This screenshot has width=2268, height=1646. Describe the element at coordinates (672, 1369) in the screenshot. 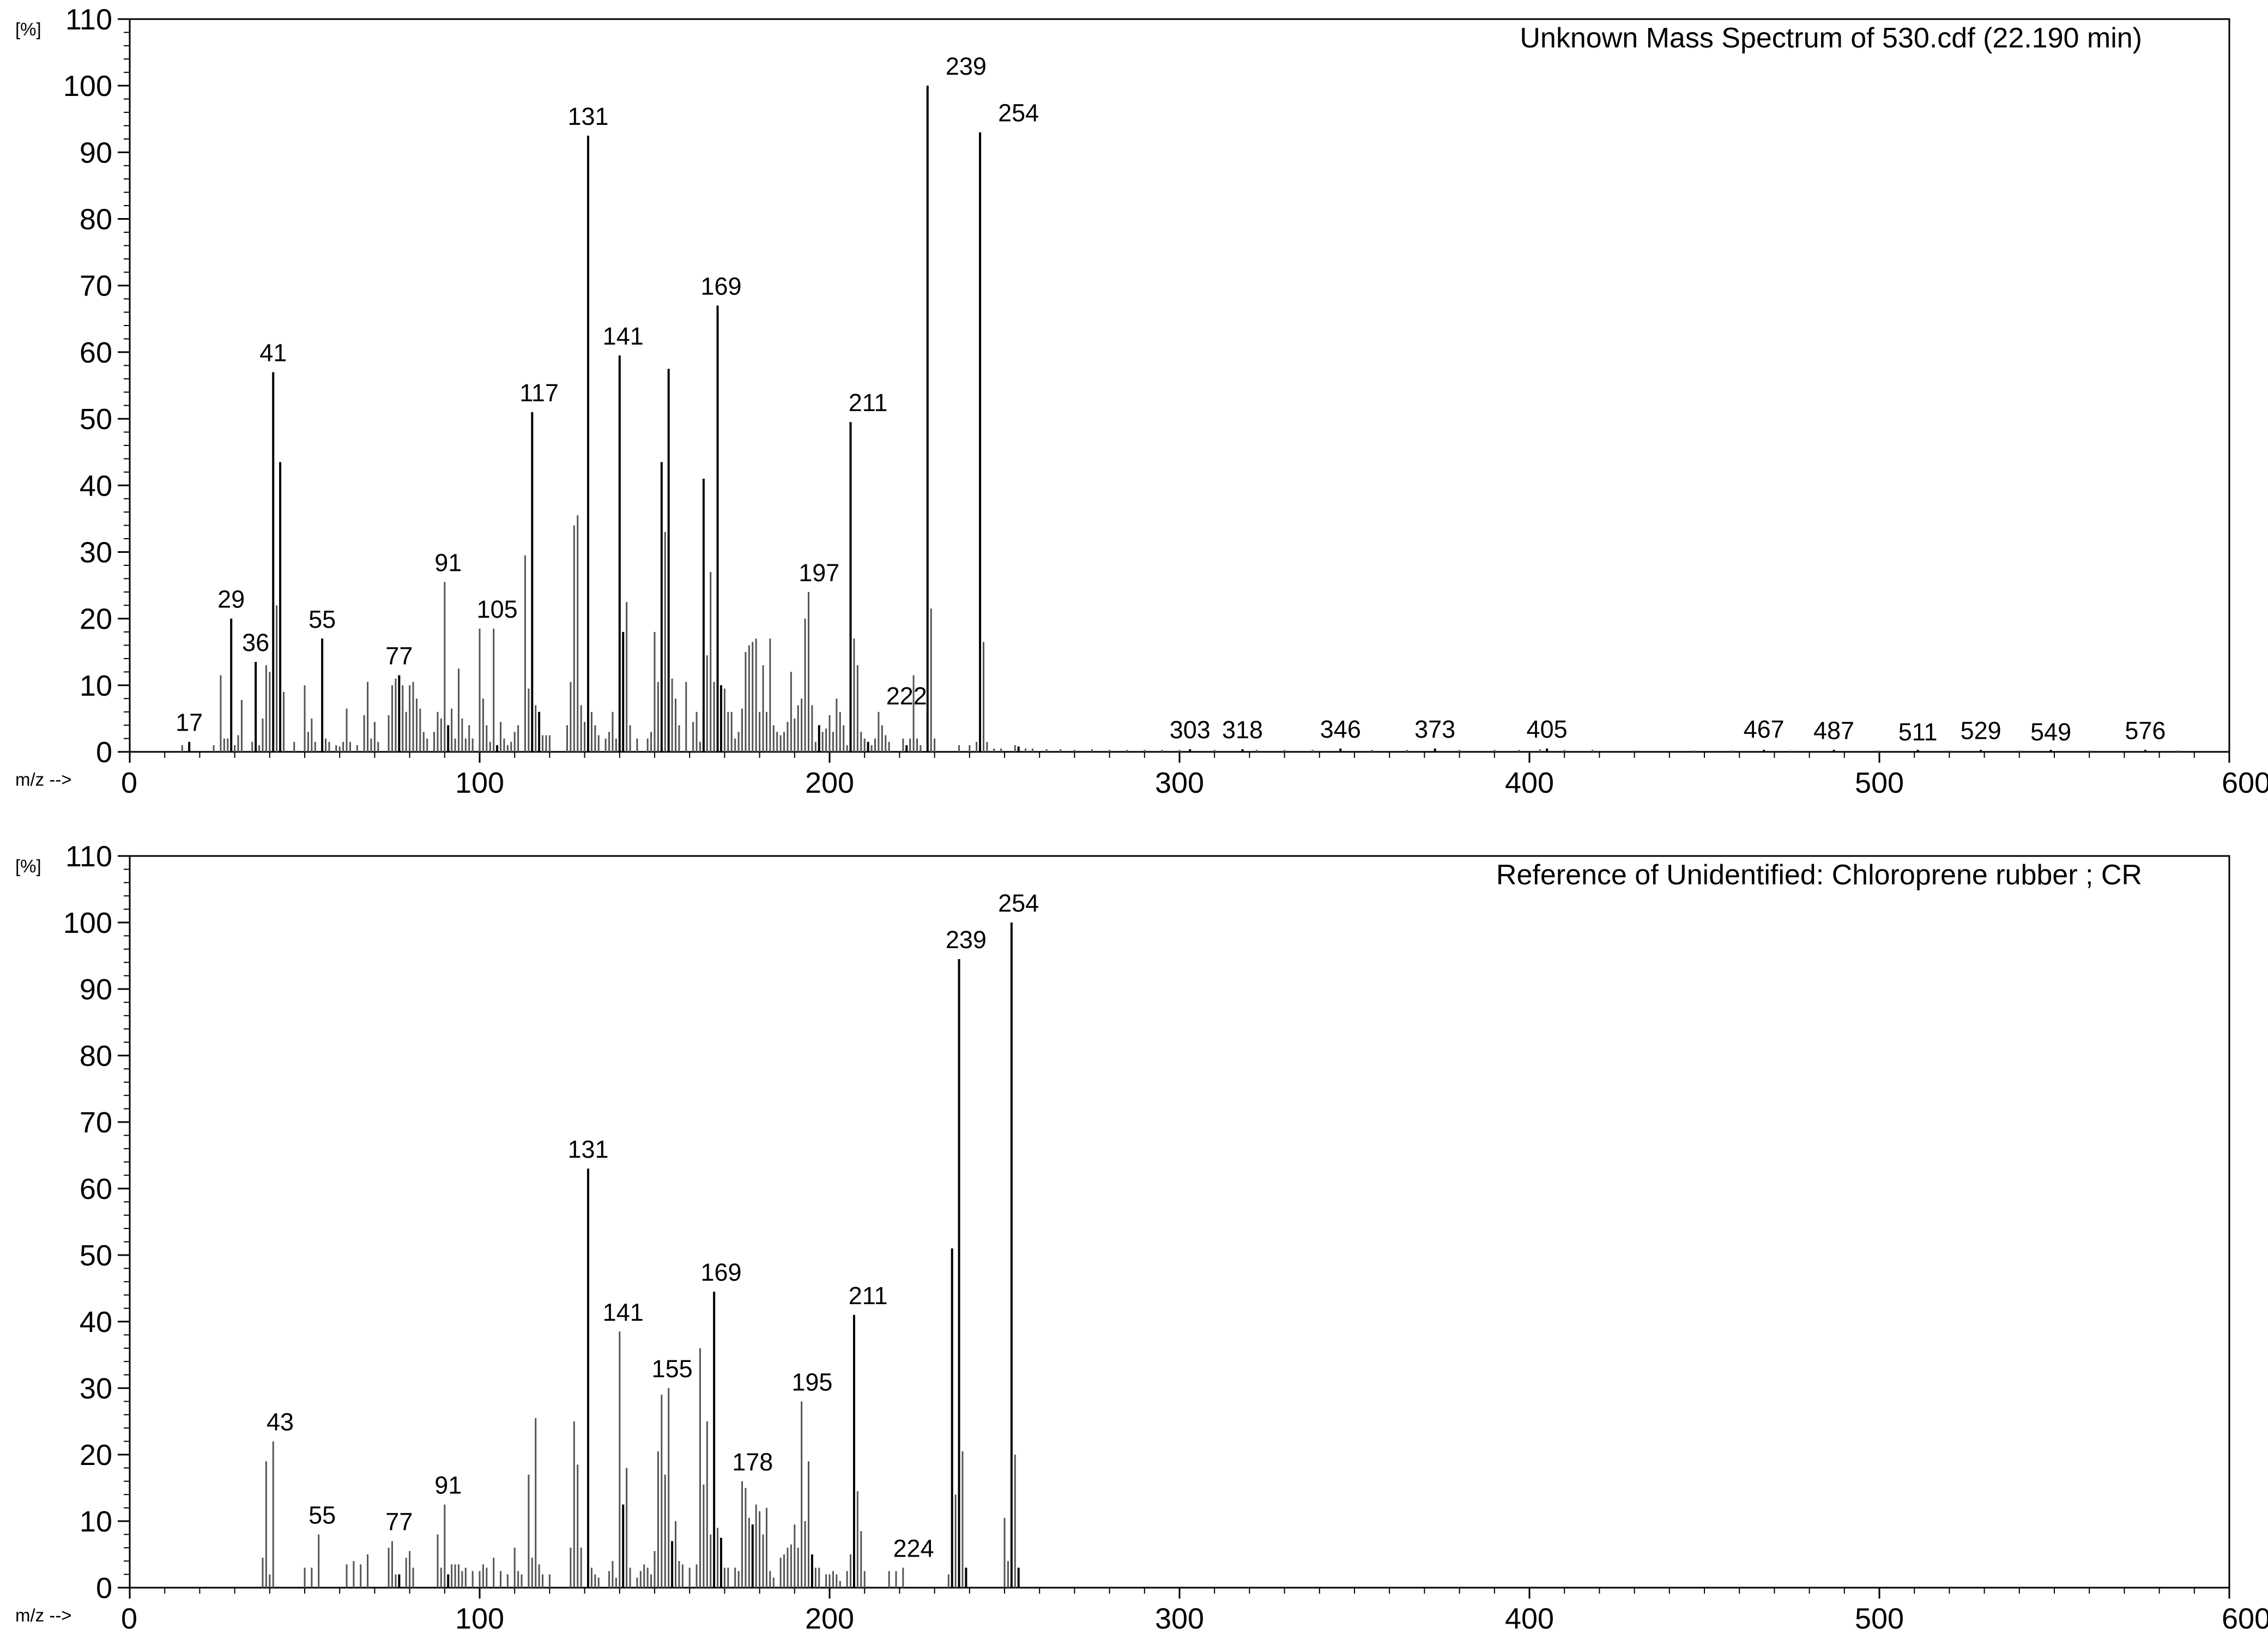

I see `peak-label: 155` at that location.